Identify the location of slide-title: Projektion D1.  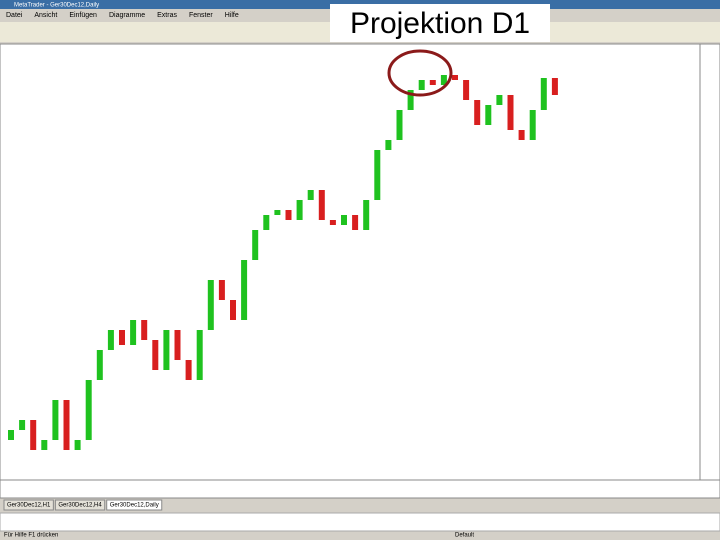
(440, 23).